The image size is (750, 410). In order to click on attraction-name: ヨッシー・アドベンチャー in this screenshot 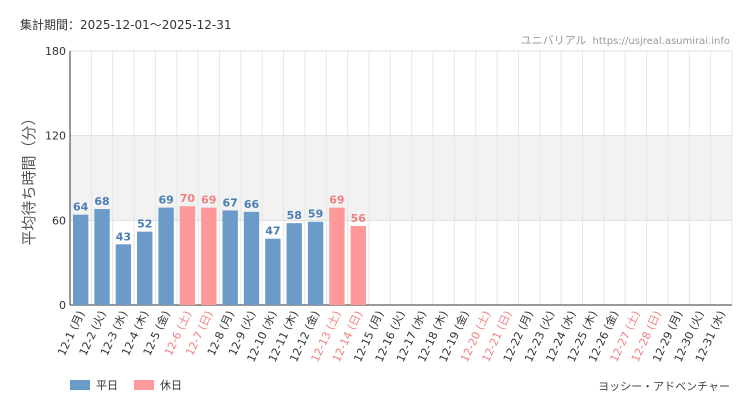, I will do `click(664, 386)`.